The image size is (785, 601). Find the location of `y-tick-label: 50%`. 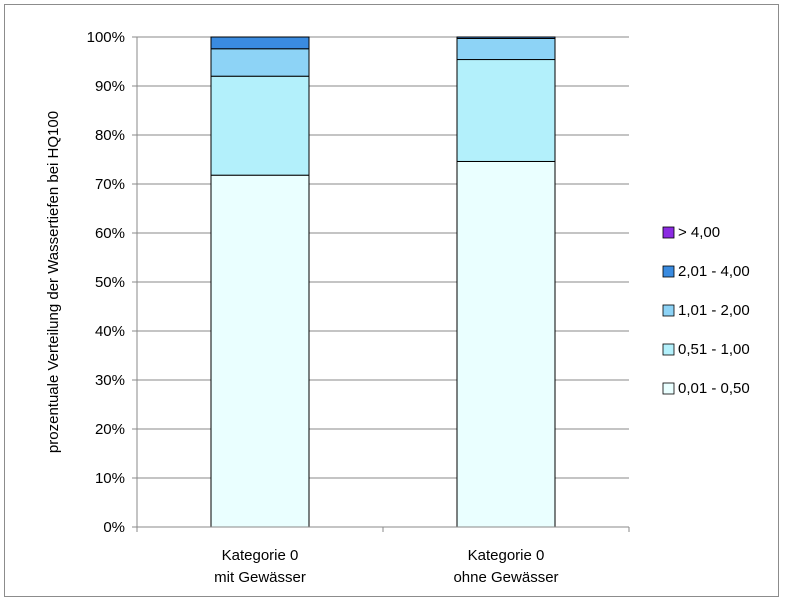

y-tick-label: 50% is located at coordinates (110, 282).